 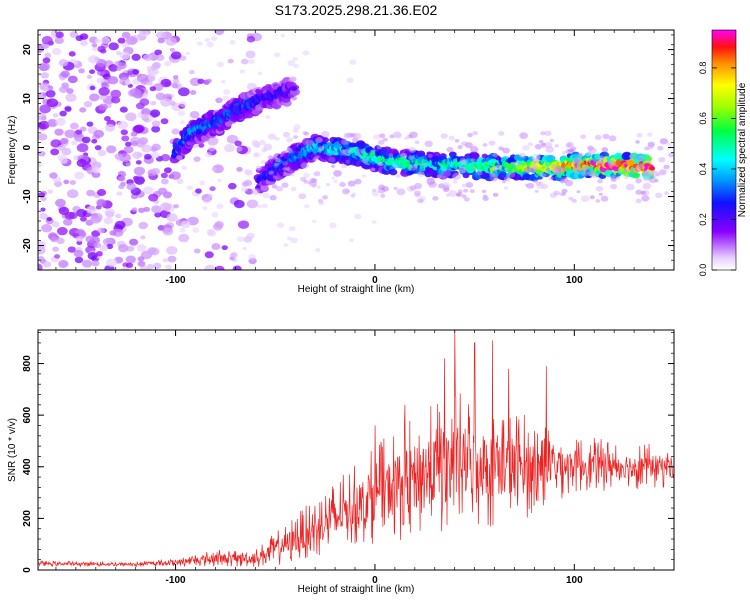 What do you see at coordinates (27, 147) in the screenshot?
I see `spectrogram-ytick-label: 0` at bounding box center [27, 147].